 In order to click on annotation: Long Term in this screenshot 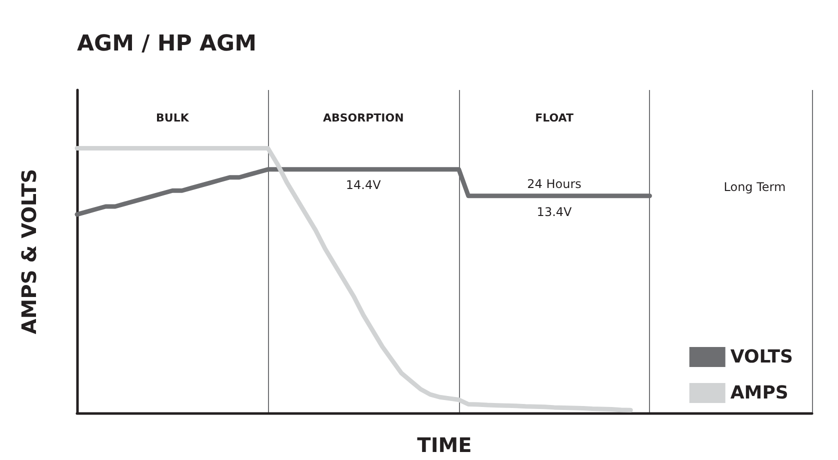, I will do `click(755, 187)`.